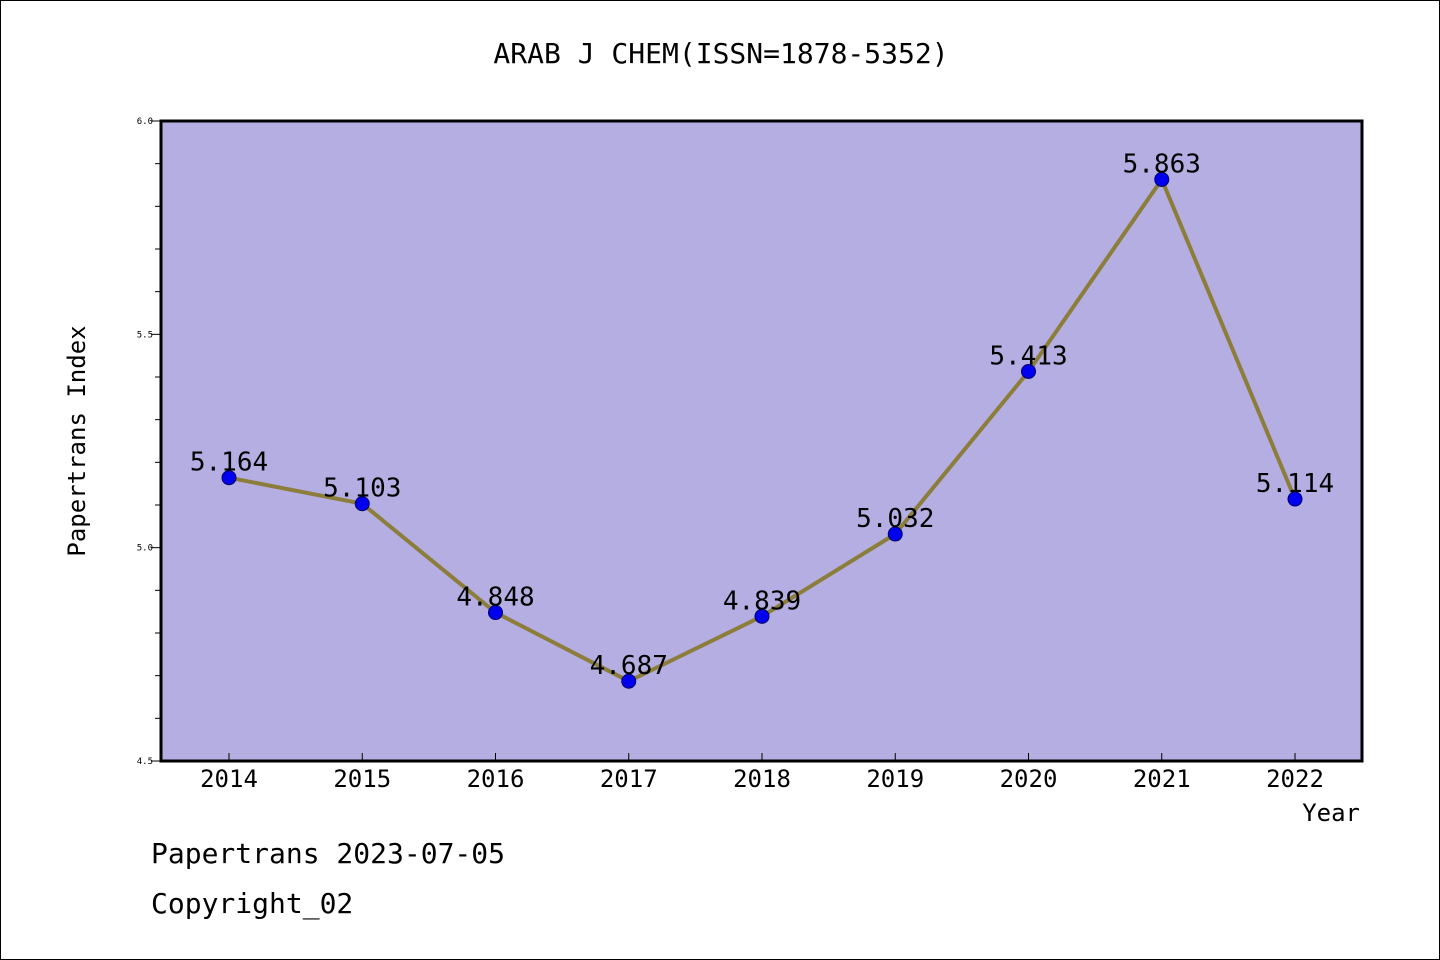  What do you see at coordinates (762, 779) in the screenshot?
I see `x-tick-label: 2018` at bounding box center [762, 779].